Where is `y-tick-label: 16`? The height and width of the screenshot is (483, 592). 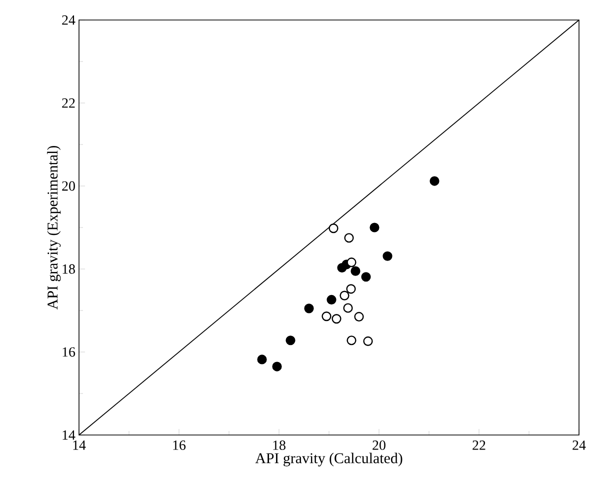 y-tick-label: 16 is located at coordinates (69, 352).